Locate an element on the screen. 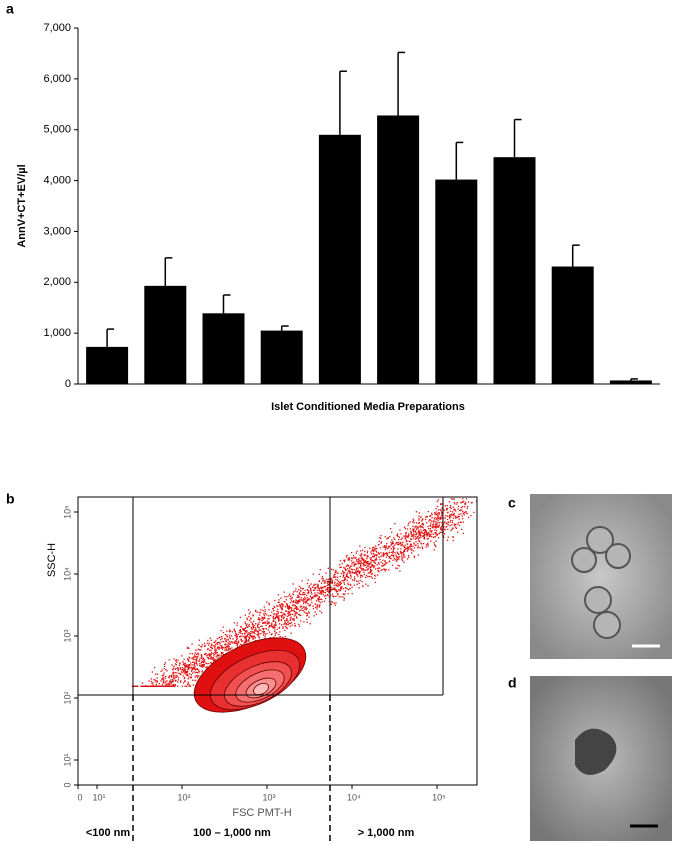 The image size is (675, 845). region-label: <100 nm is located at coordinates (108, 833).